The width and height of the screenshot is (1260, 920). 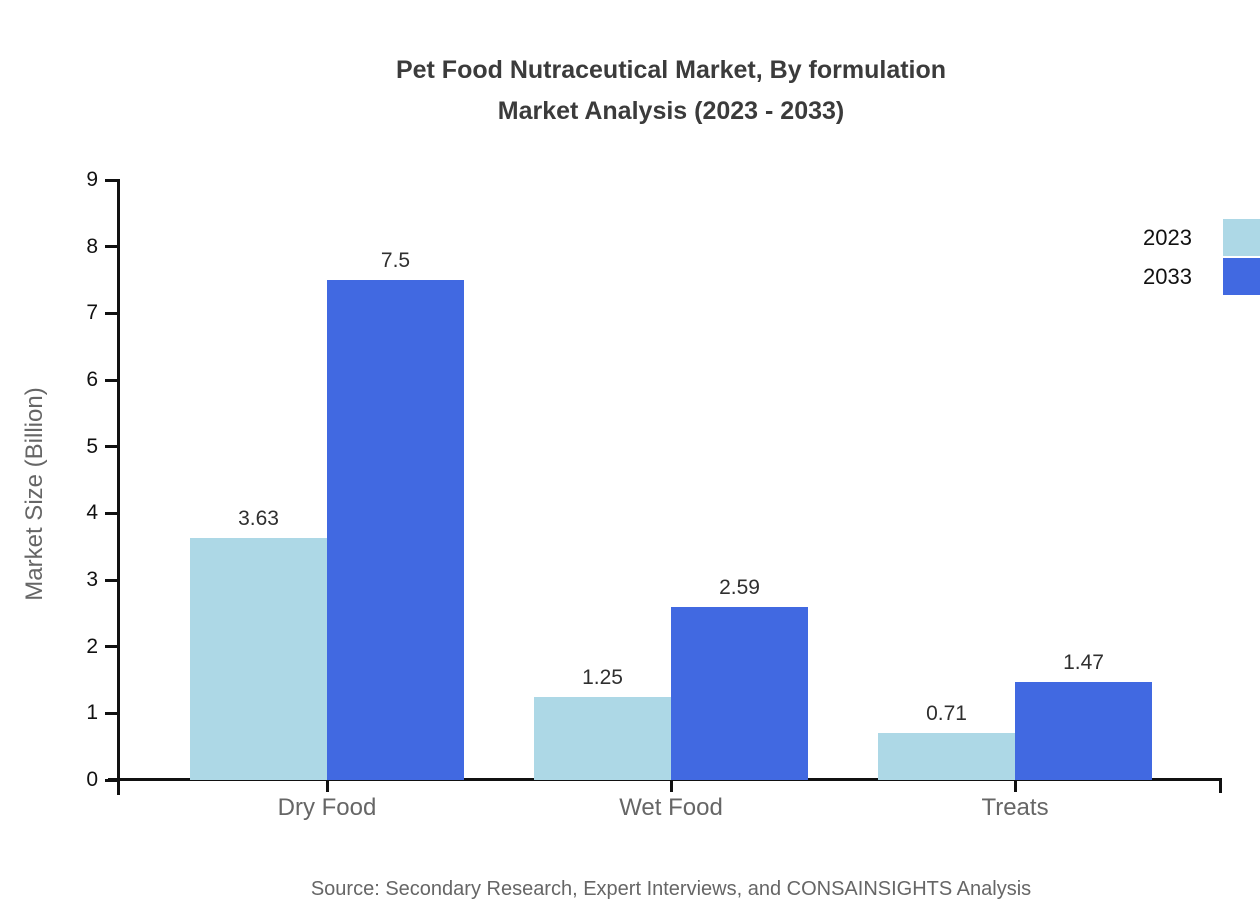 What do you see at coordinates (1241, 276) in the screenshot?
I see `legend-swatch-2033` at bounding box center [1241, 276].